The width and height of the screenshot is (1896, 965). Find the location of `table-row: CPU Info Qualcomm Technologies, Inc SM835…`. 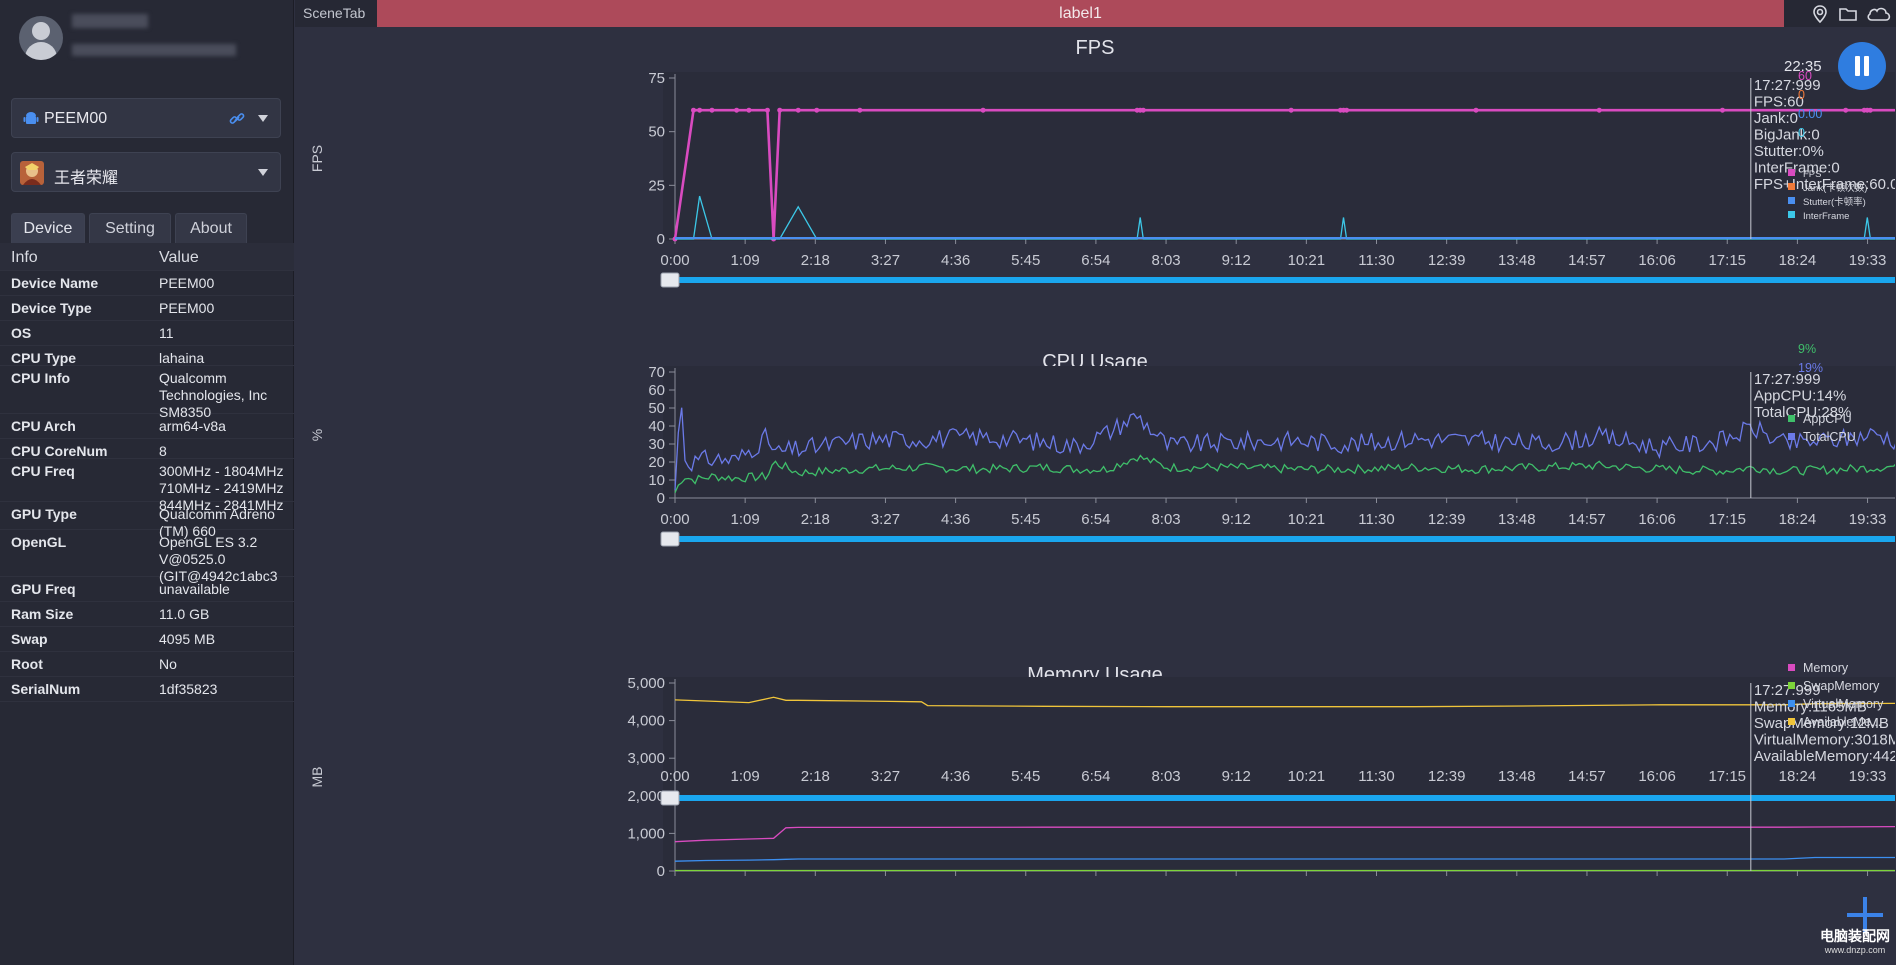

table-row: CPU Info Qualcomm Technologies, Inc SM835… is located at coordinates (147, 393).